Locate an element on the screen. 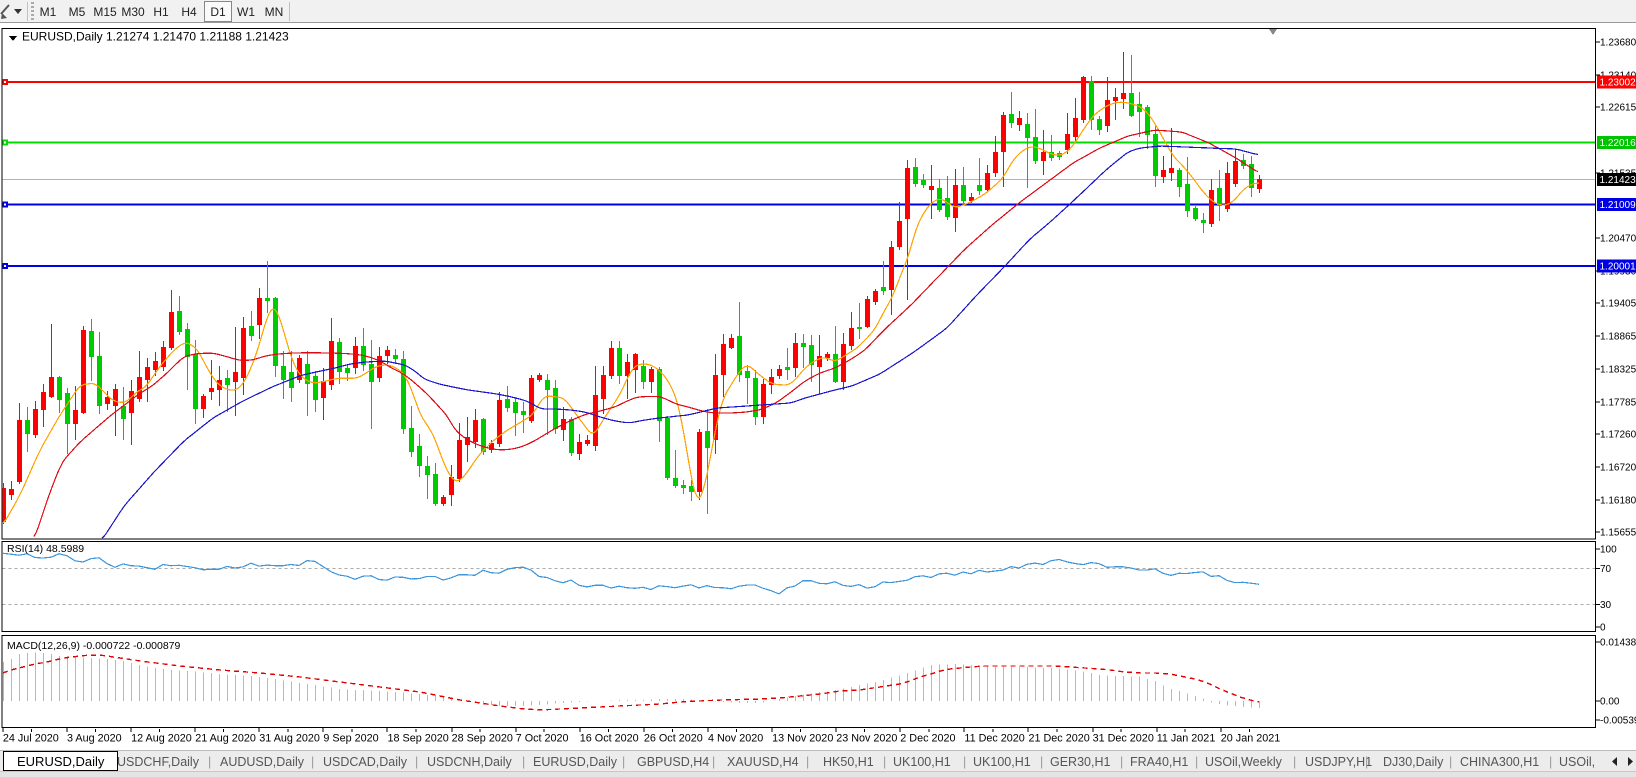  svg-text:MACD(12,26,9) -0.000722 -0.000: MACD(12,26,9) -0.000722 -0.000879 is located at coordinates (94, 646).